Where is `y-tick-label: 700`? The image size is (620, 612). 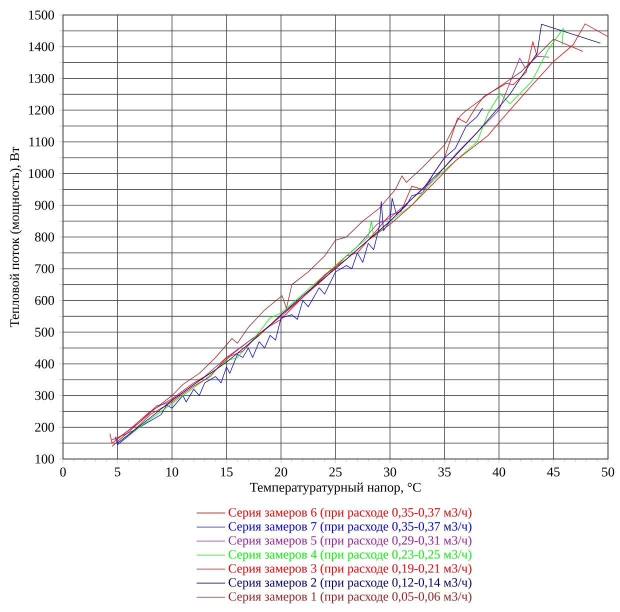 y-tick-label: 700 is located at coordinates (44, 269).